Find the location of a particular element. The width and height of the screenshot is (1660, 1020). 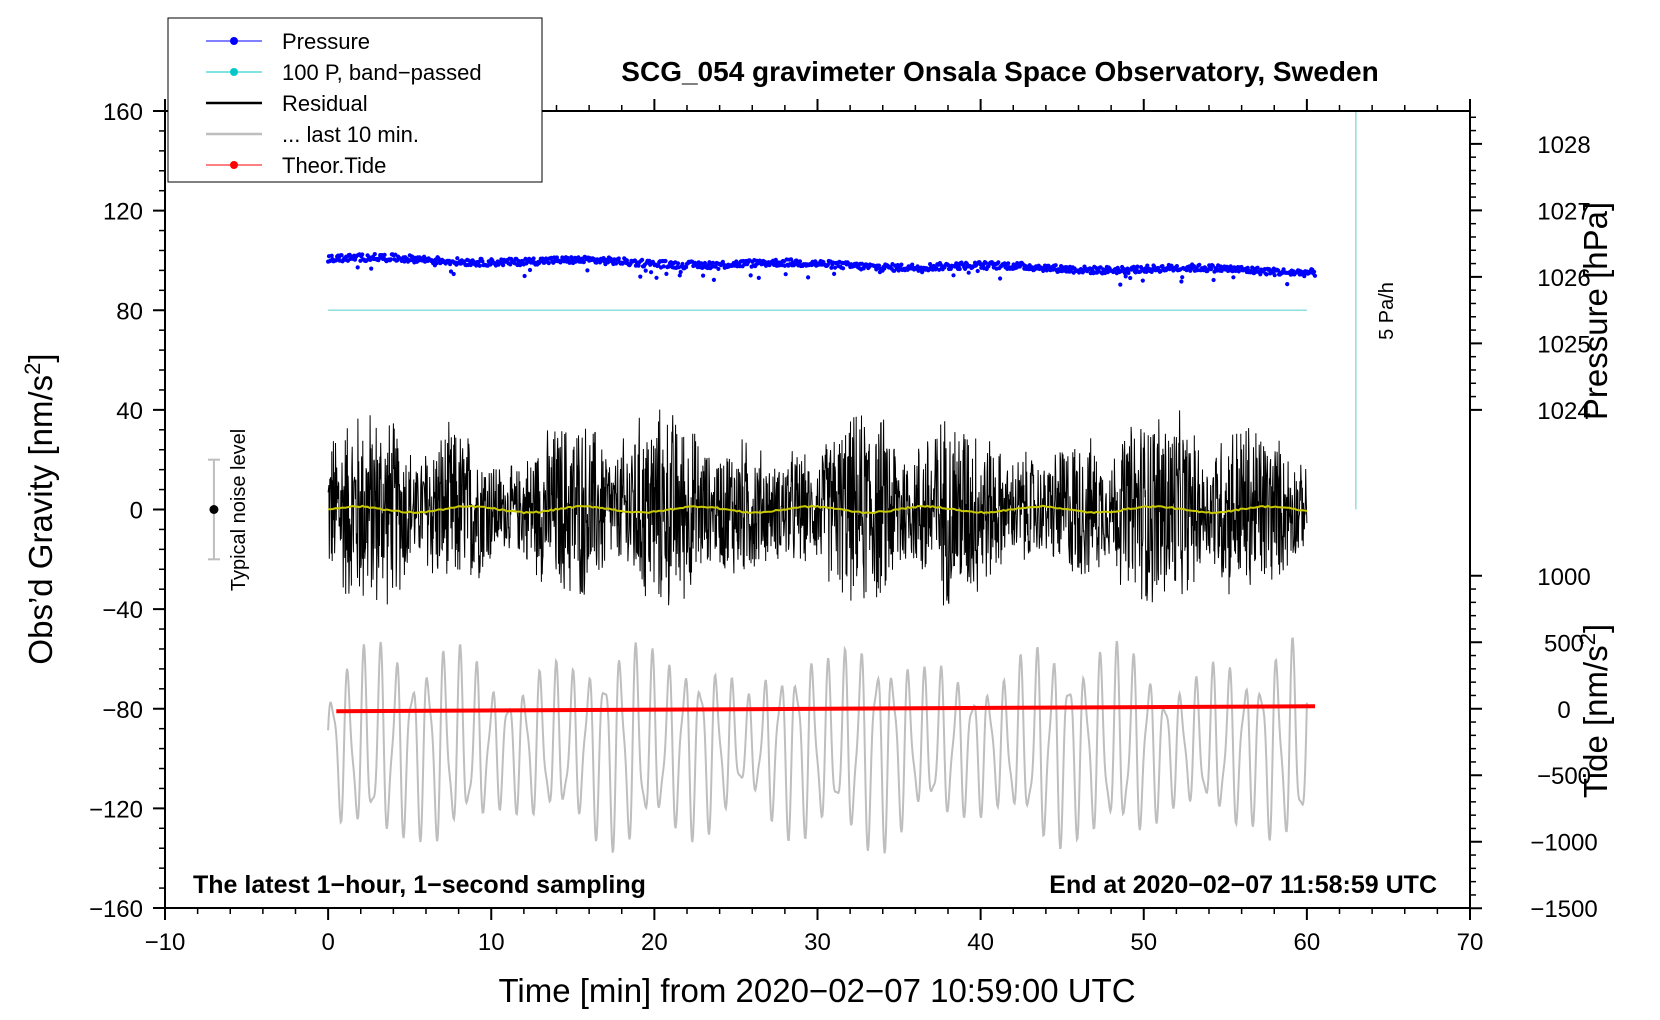

legend-residual: Residual is located at coordinates (287, 103).